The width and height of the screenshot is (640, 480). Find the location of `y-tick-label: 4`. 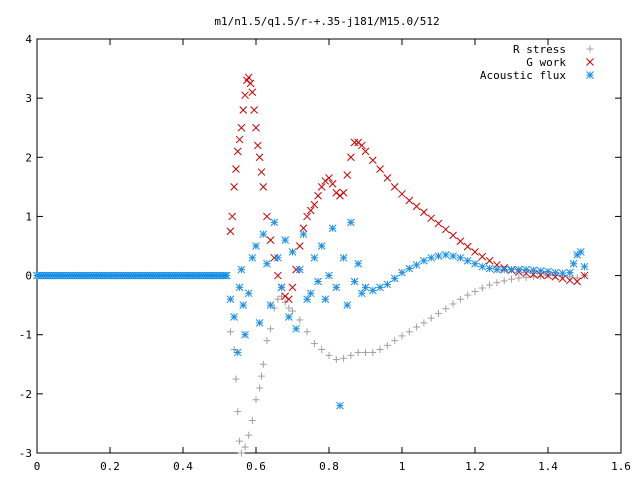

y-tick-label: 4 is located at coordinates (28, 39).